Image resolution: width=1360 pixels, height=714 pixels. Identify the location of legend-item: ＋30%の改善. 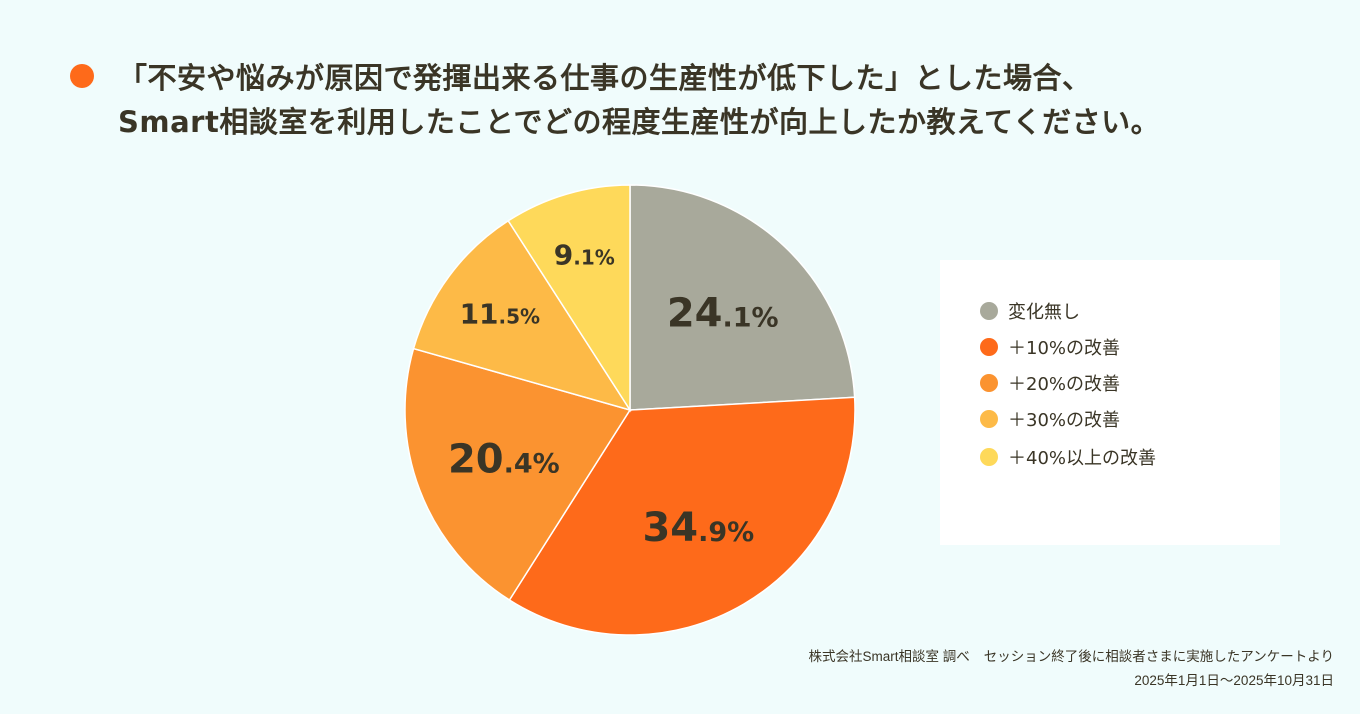
(1050, 419).